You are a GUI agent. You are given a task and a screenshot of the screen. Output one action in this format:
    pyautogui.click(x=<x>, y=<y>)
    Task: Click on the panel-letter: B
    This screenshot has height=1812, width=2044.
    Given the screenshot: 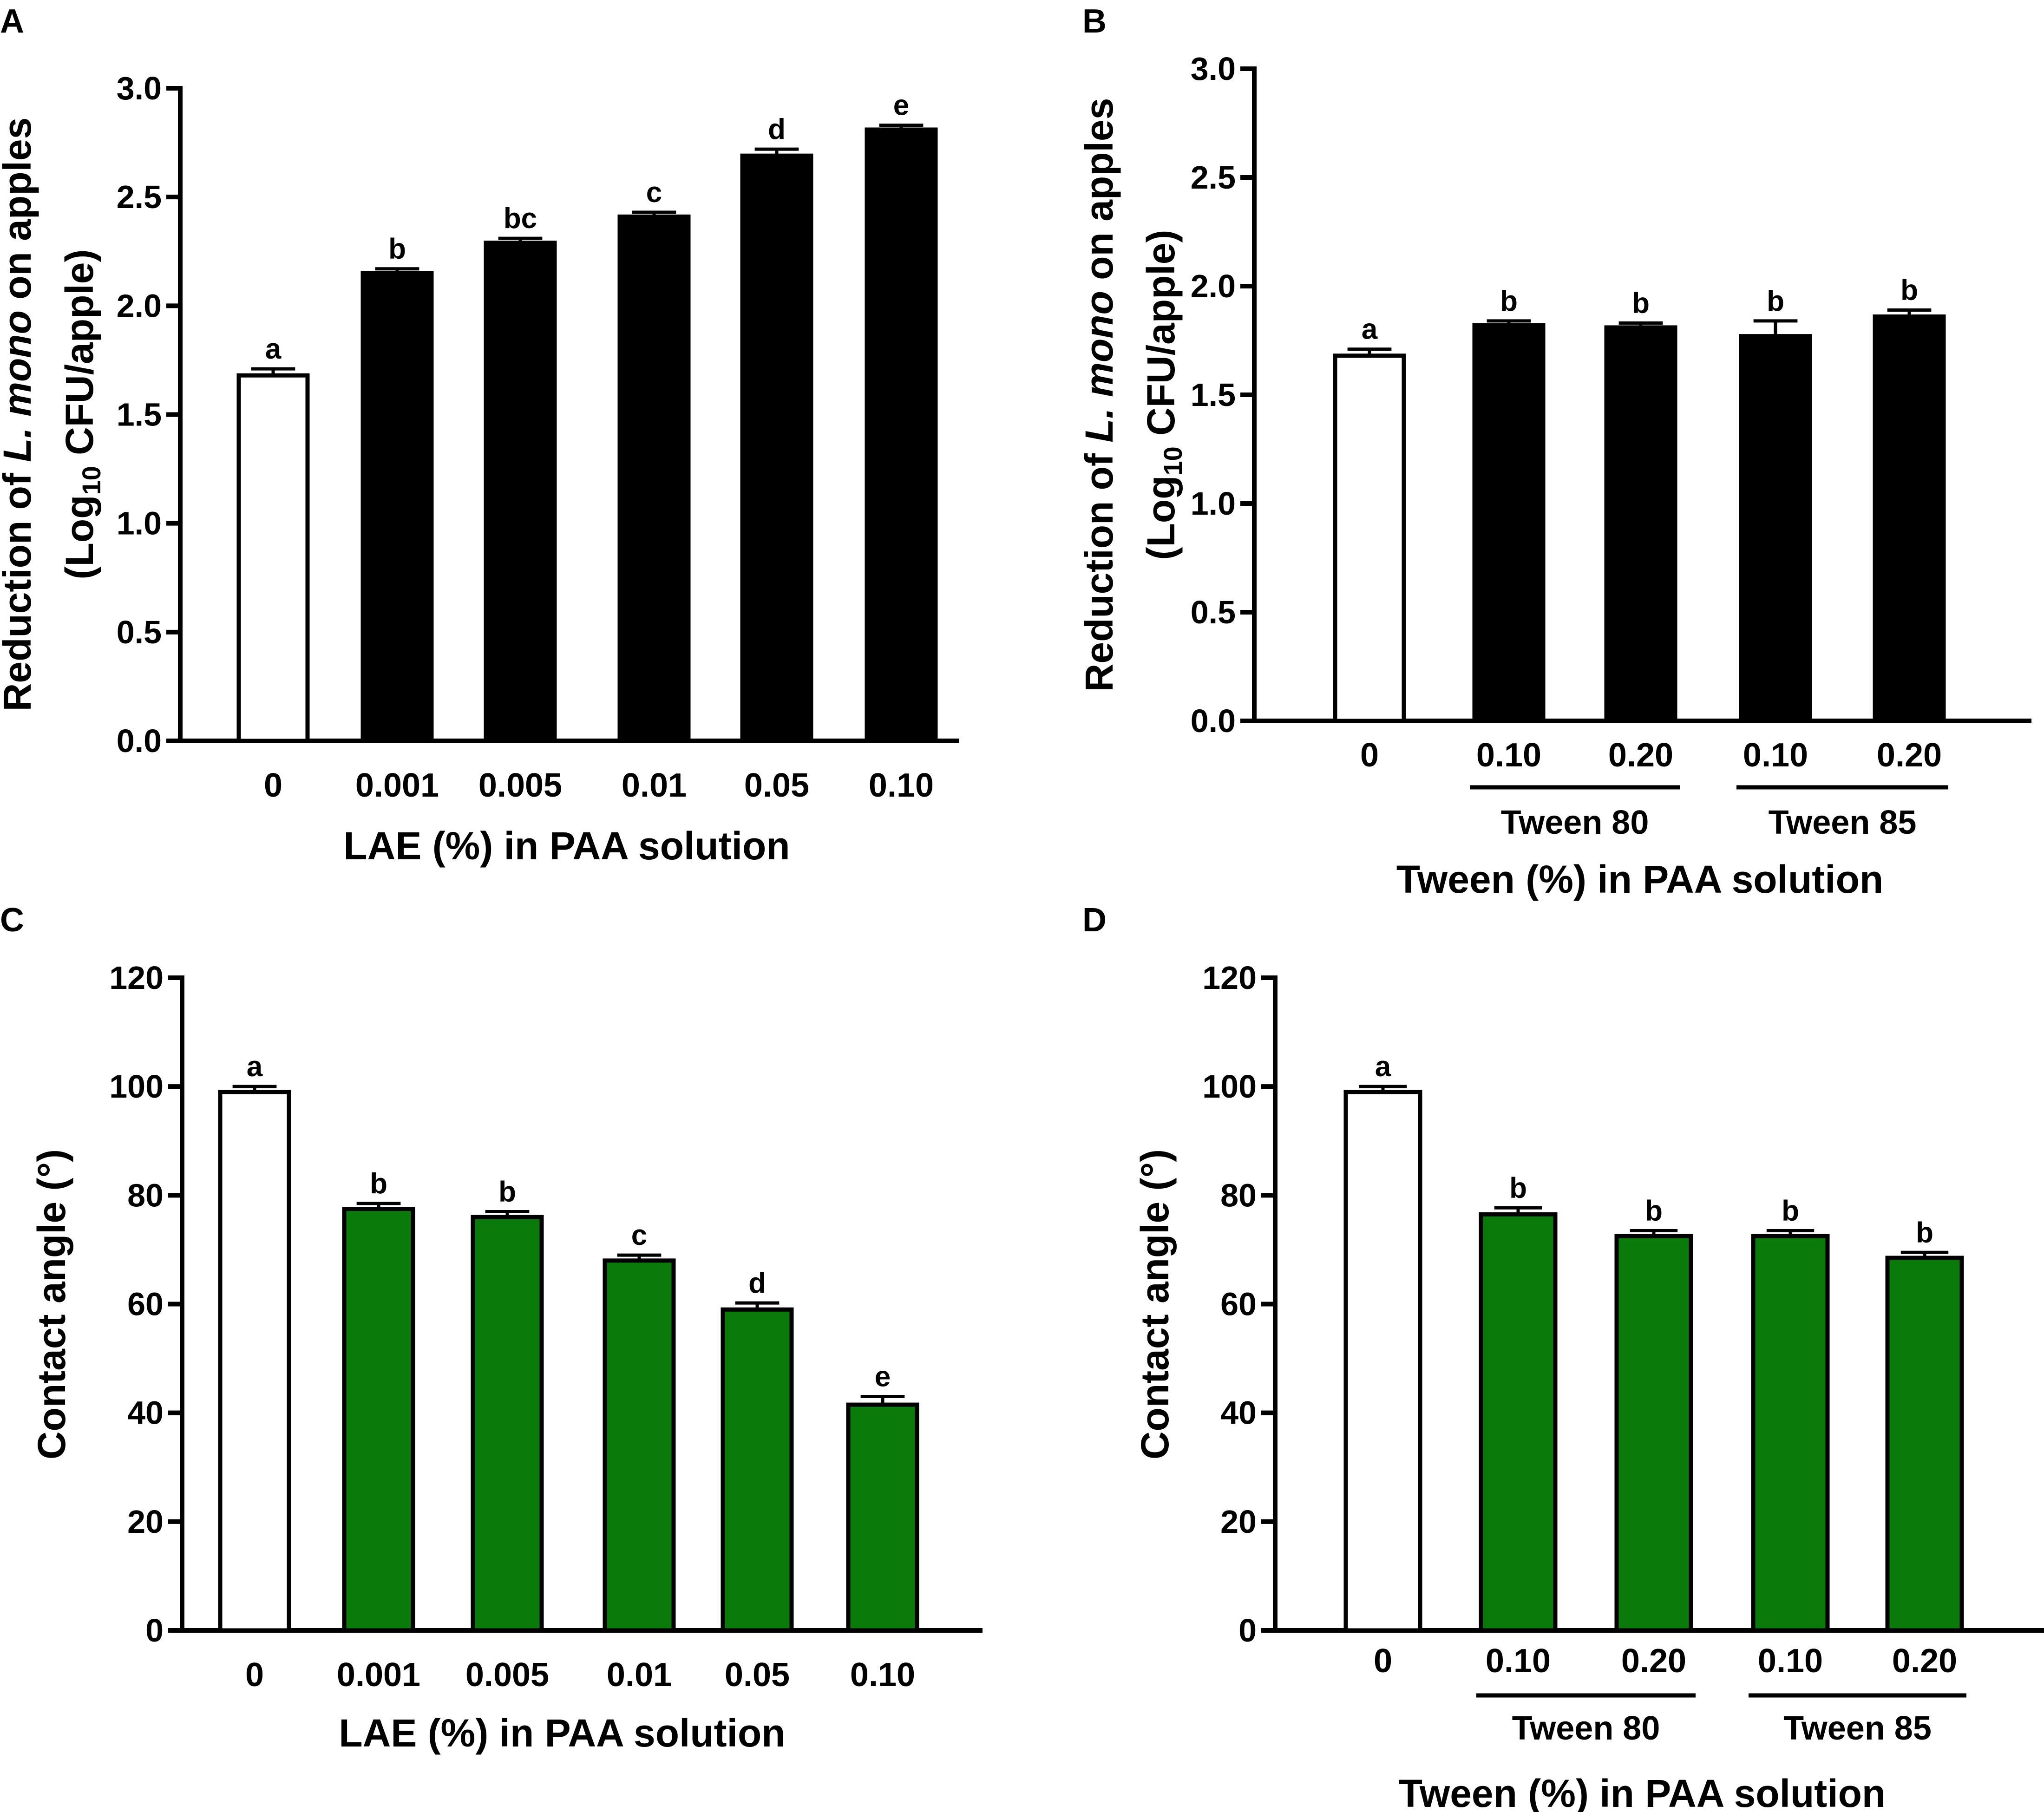 What is the action you would take?
    pyautogui.click(x=1094, y=21)
    